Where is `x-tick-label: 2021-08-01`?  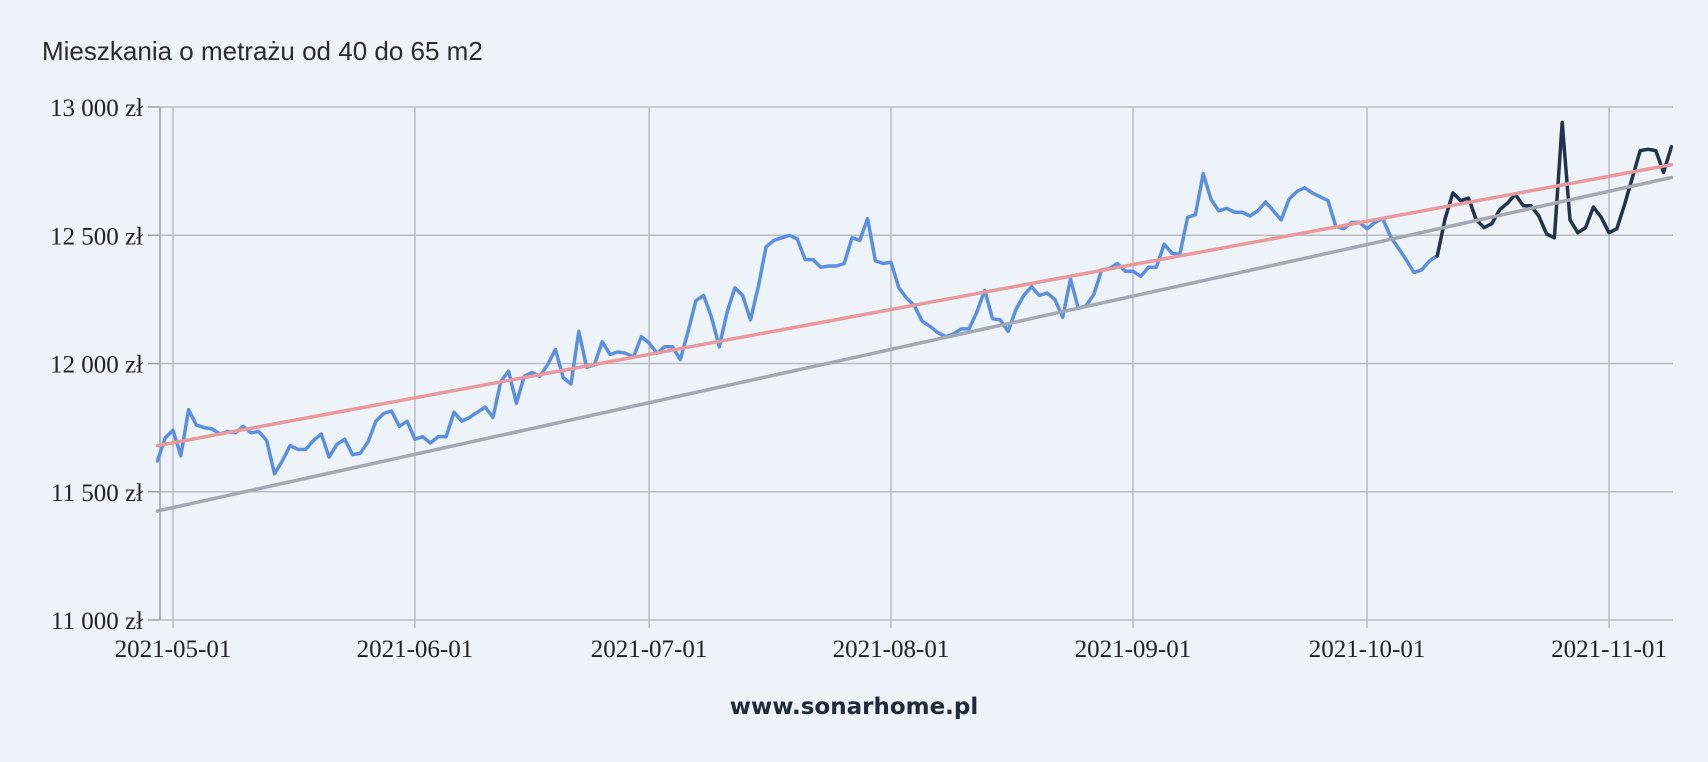 x-tick-label: 2021-08-01 is located at coordinates (891, 649).